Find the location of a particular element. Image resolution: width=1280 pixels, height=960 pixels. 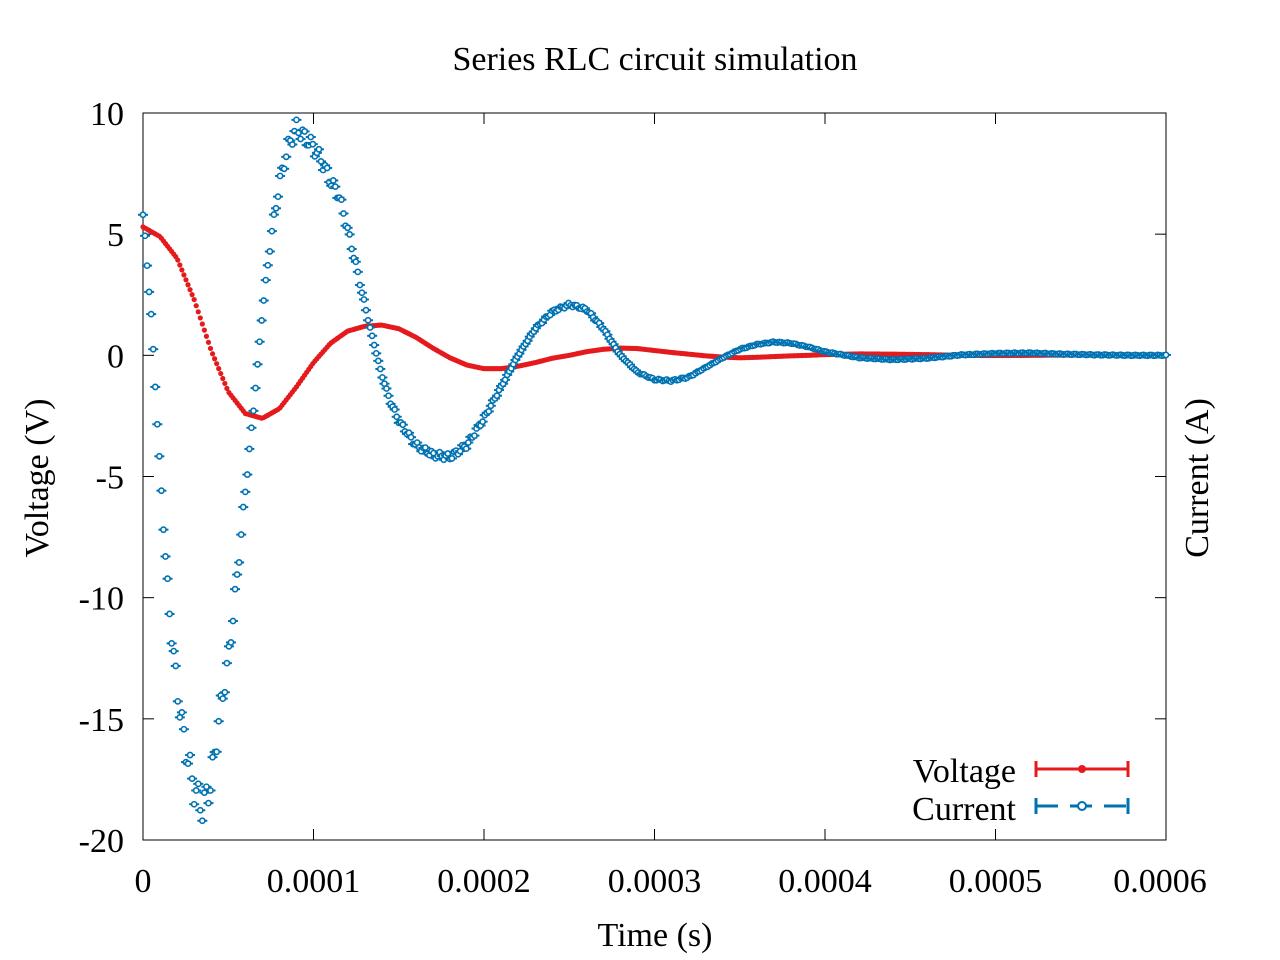

legend-marker is located at coordinates (1082, 806).